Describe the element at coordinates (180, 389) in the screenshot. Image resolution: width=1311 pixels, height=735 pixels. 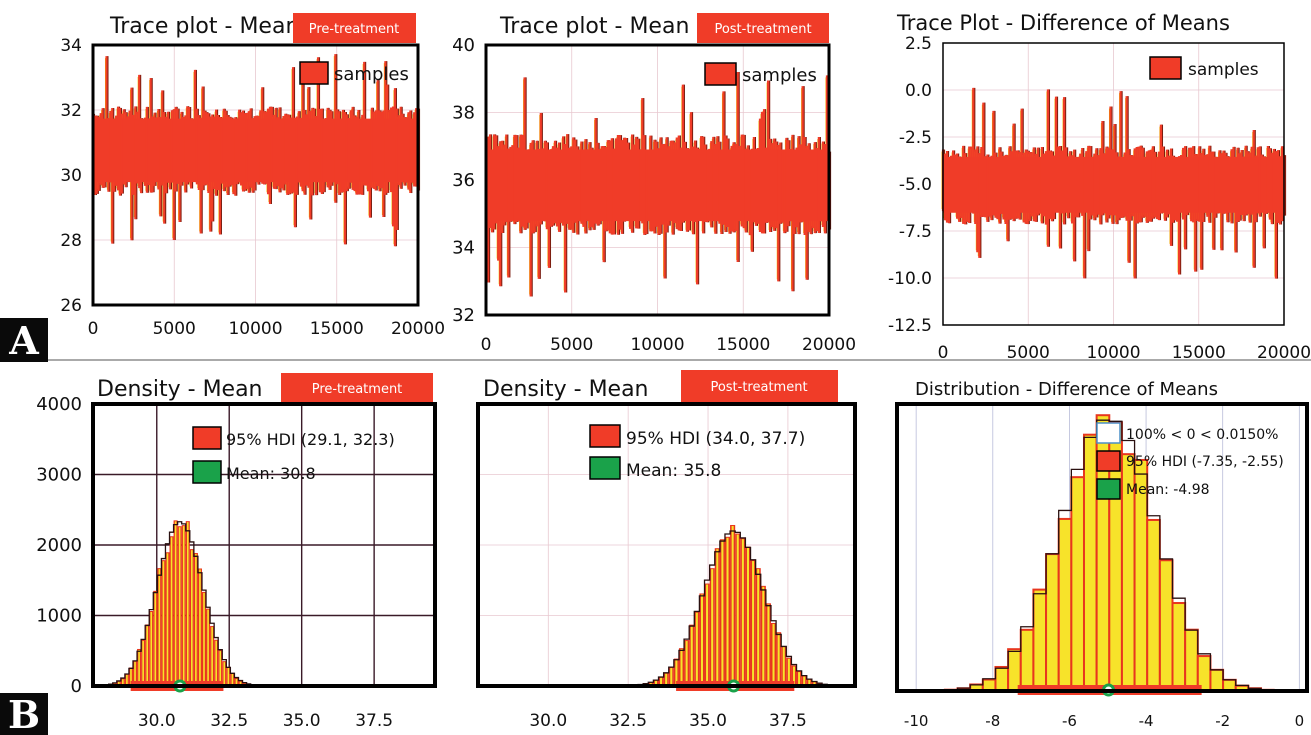
I see `density-pre-title: Density - Mean` at that location.